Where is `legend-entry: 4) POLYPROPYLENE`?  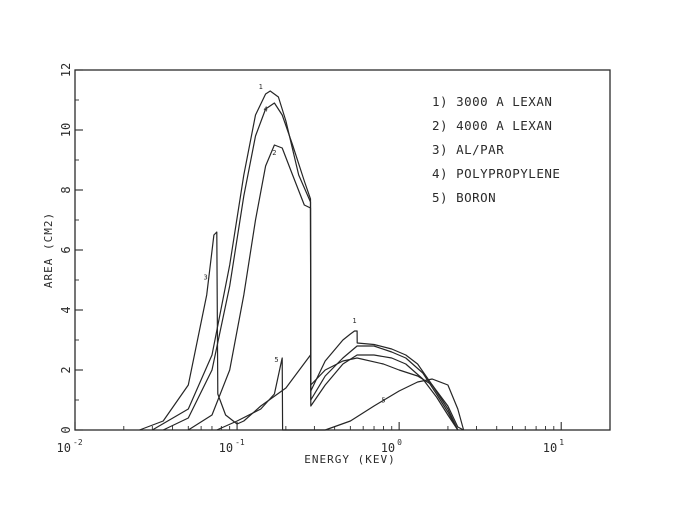 legend-entry: 4) POLYPROPYLENE is located at coordinates (496, 173).